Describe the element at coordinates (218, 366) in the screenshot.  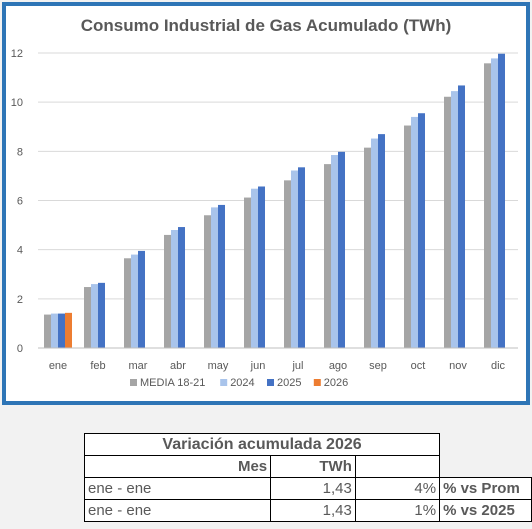
I see `x-tick-label: may` at that location.